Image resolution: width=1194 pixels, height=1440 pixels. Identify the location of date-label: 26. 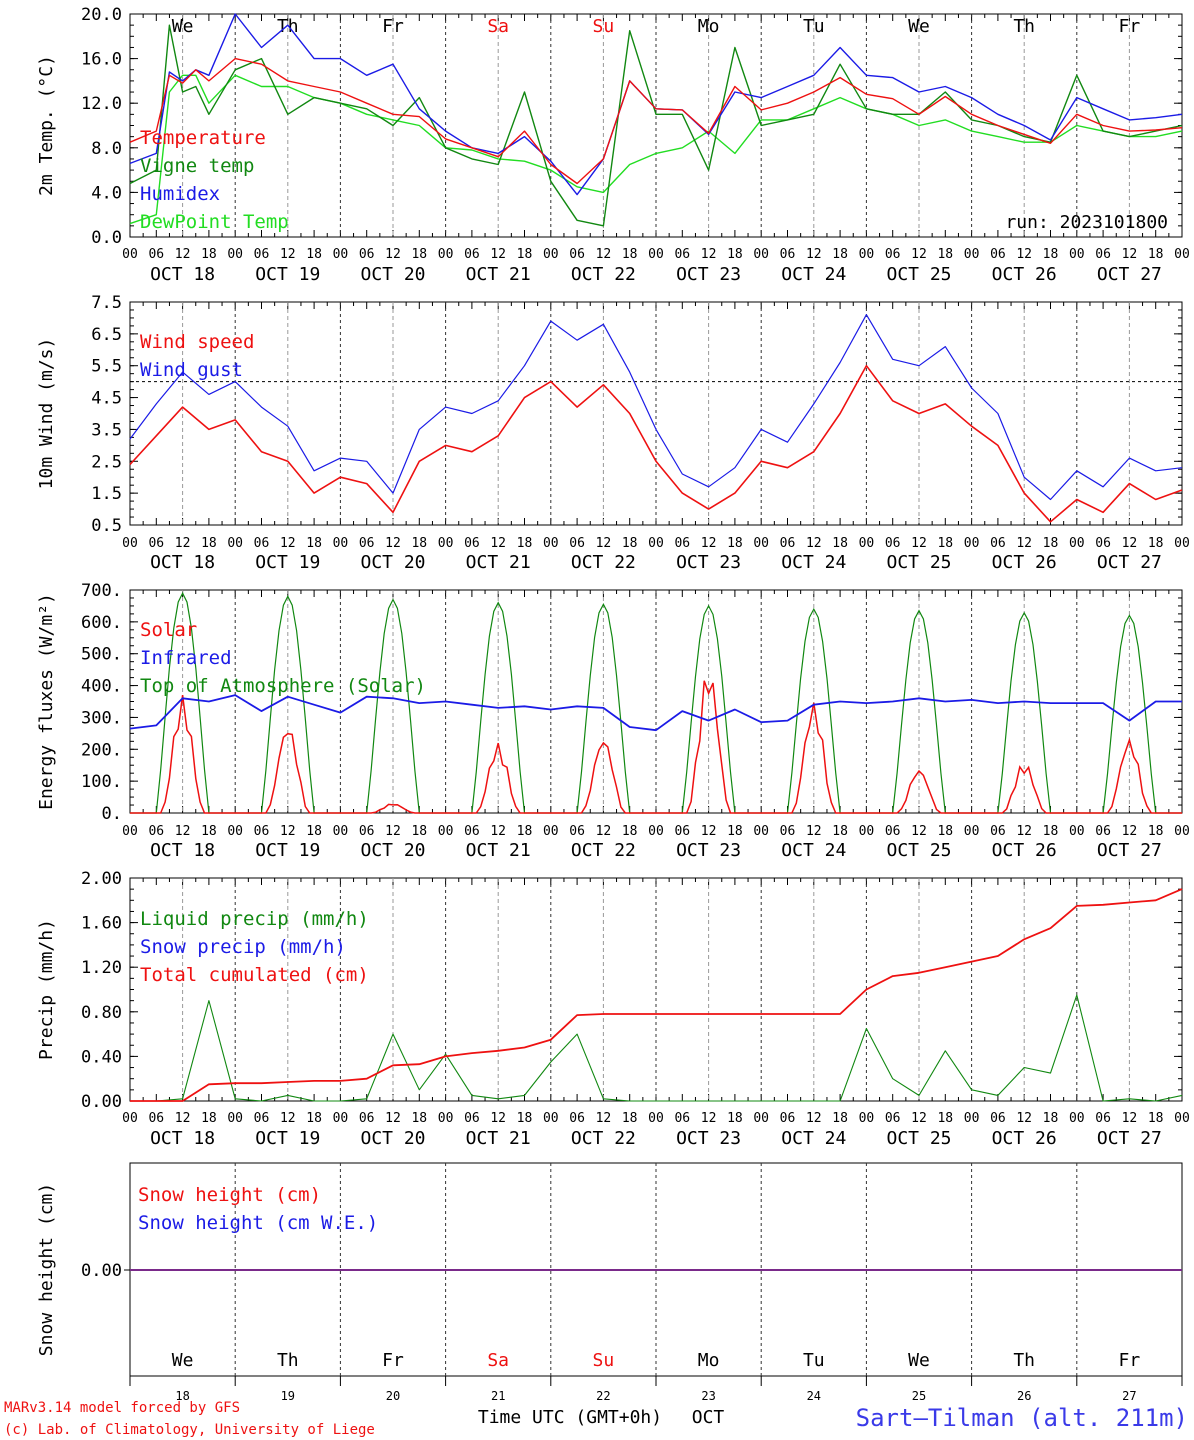
(1024, 1396).